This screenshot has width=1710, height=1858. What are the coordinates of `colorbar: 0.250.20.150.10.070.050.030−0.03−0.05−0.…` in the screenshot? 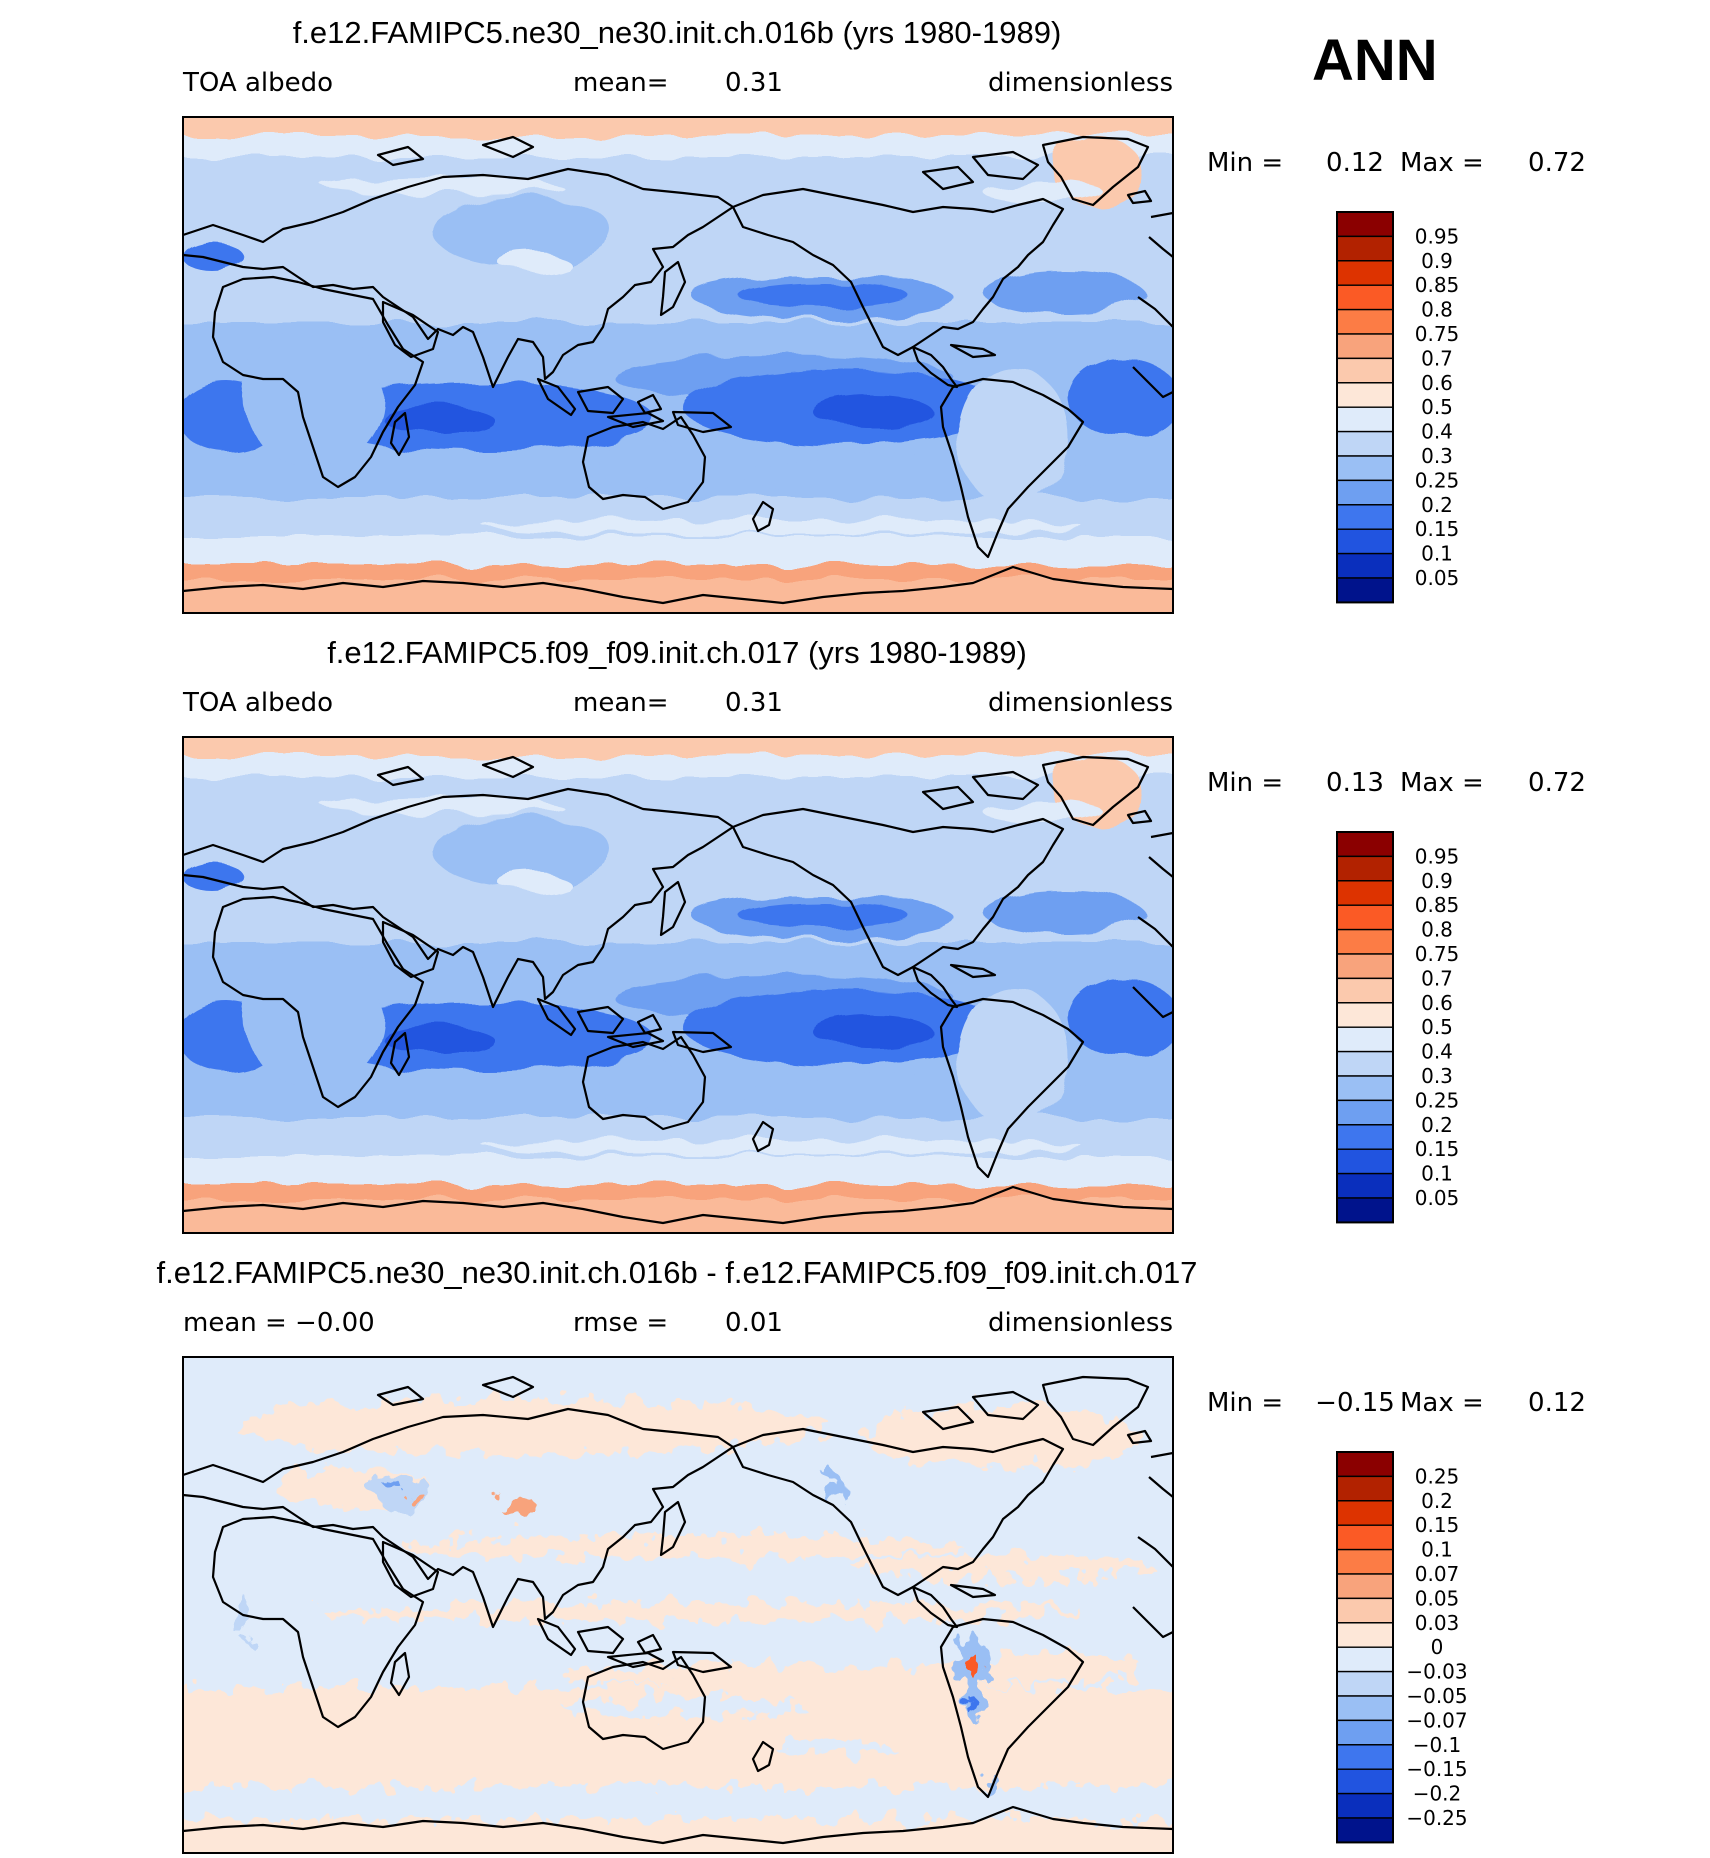 It's located at (1402, 1647).